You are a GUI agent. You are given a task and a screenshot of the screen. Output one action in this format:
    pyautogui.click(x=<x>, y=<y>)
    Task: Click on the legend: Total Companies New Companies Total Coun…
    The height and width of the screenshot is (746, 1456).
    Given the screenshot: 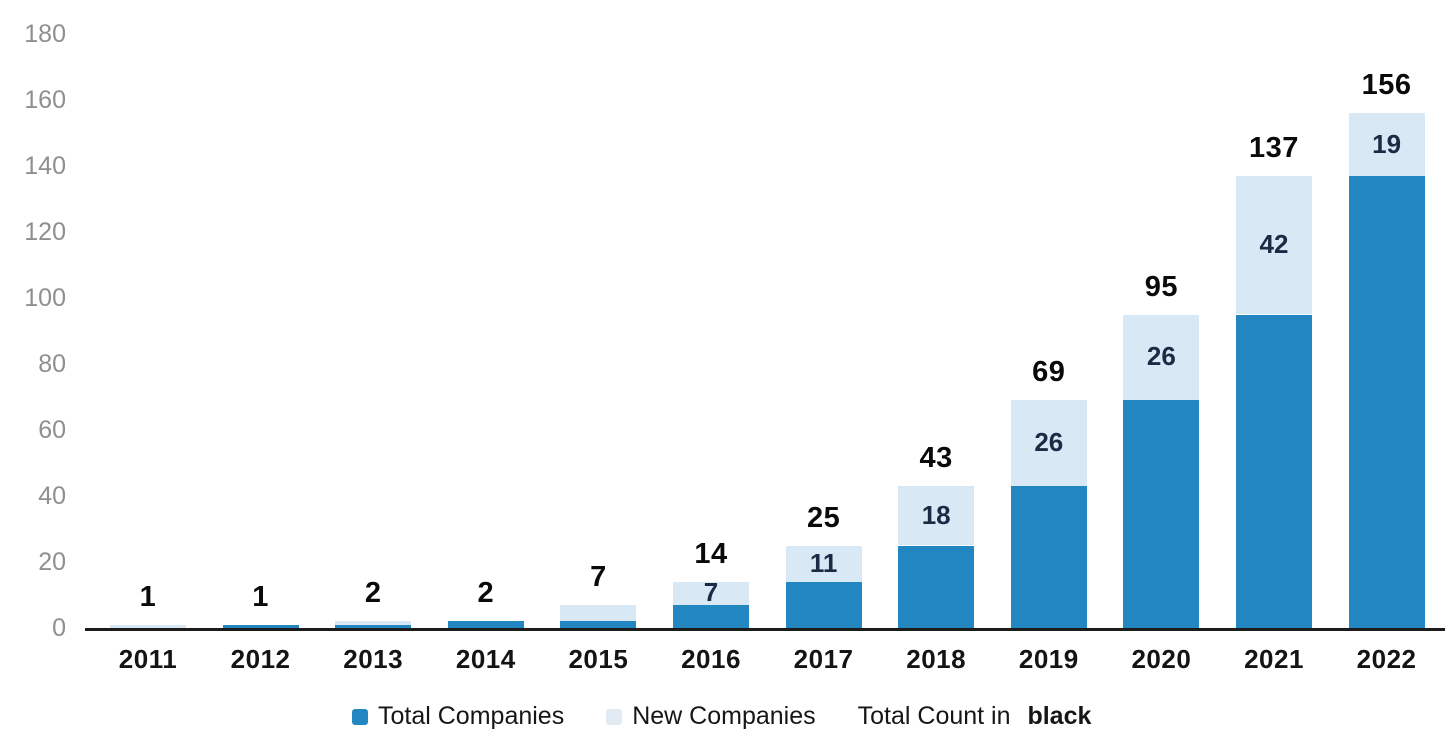 What is the action you would take?
    pyautogui.click(x=721, y=716)
    